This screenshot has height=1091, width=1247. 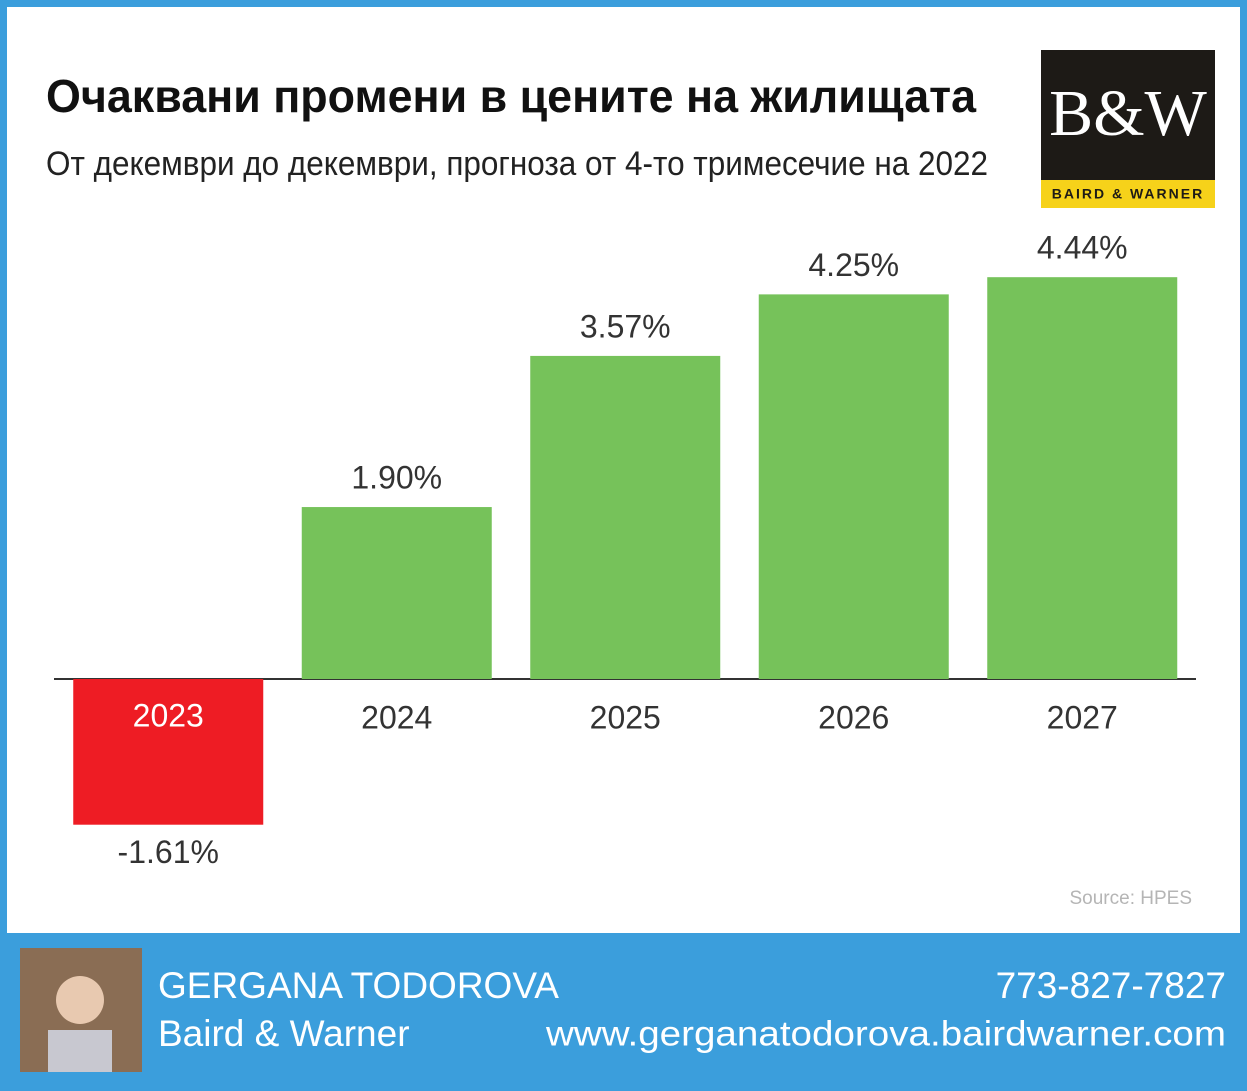 I want to click on photo-face, so click(x=80, y=1000).